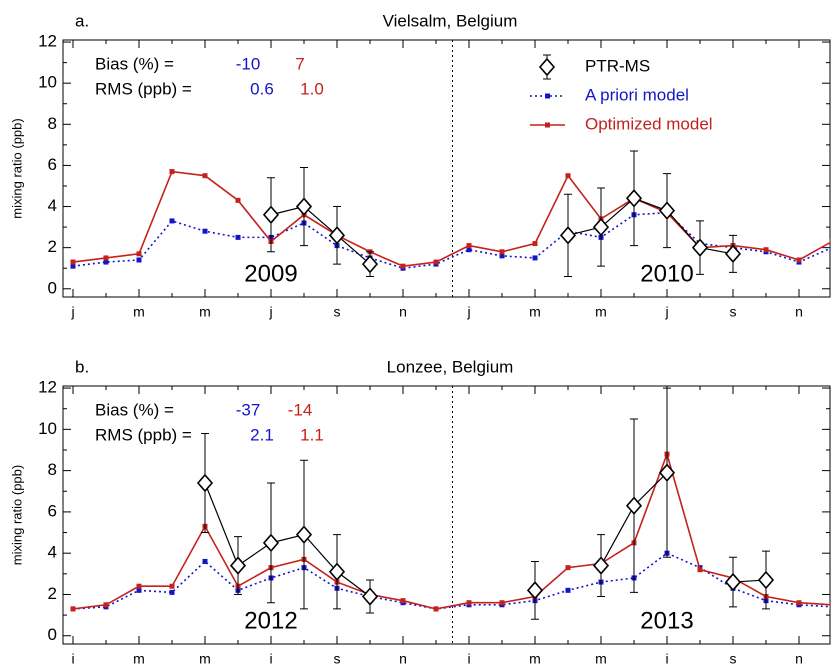  What do you see at coordinates (312, 434) in the screenshot?
I see `rms-value: 1.1` at bounding box center [312, 434].